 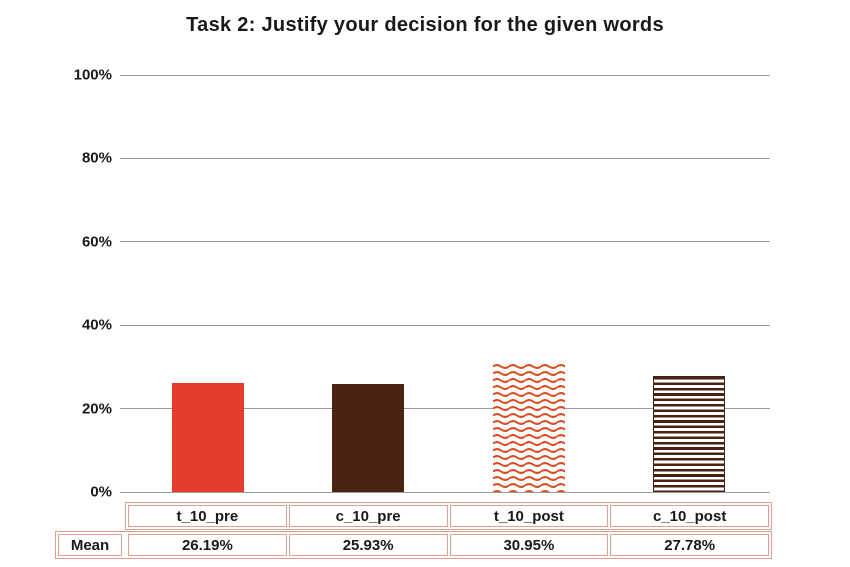 I want to click on category-header-cell-c10pre: c_10_pre, so click(x=368, y=516).